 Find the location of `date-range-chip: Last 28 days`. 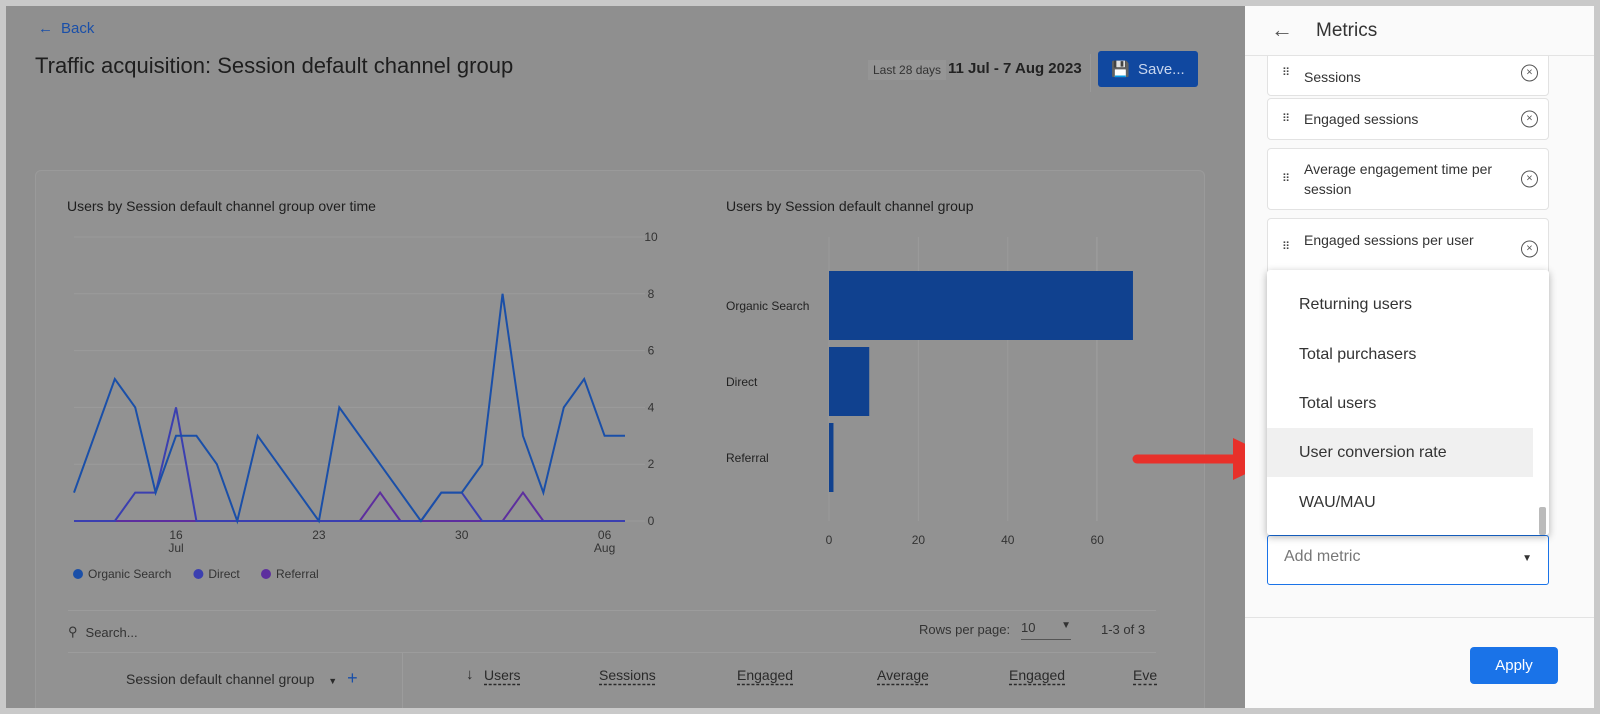

date-range-chip: Last 28 days is located at coordinates (907, 70).